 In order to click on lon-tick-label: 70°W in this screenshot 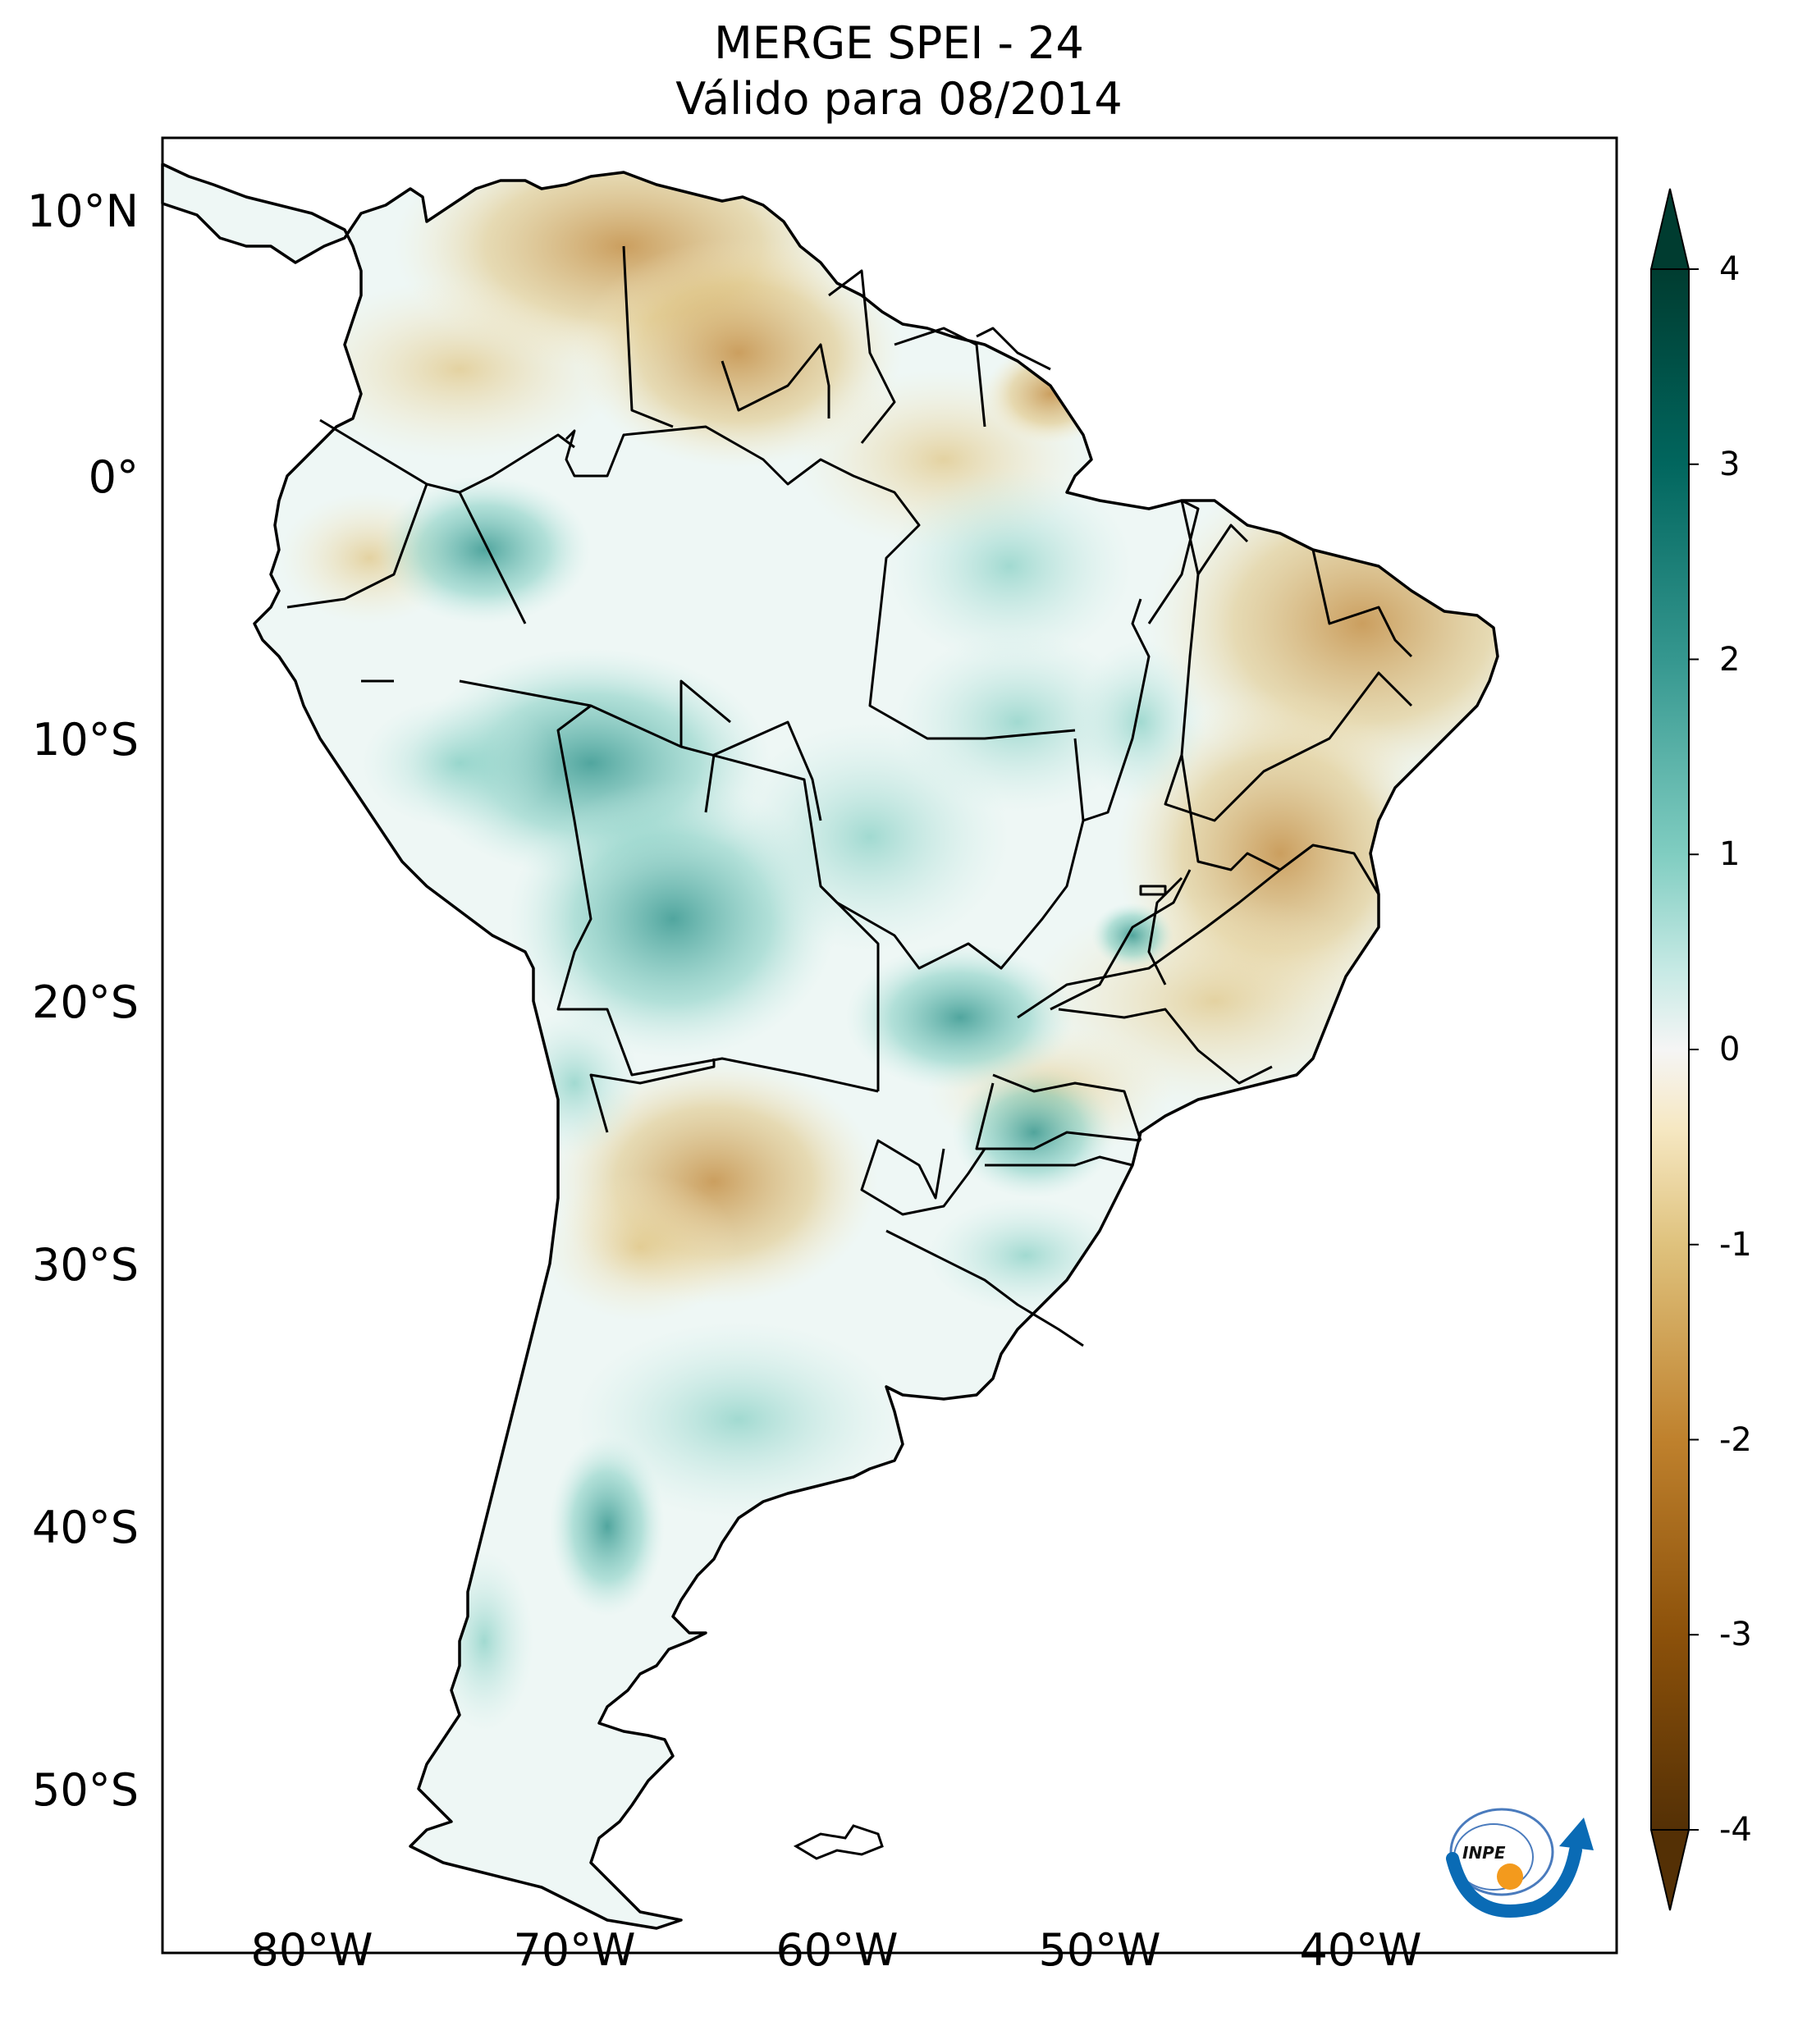, I will do `click(574, 1950)`.